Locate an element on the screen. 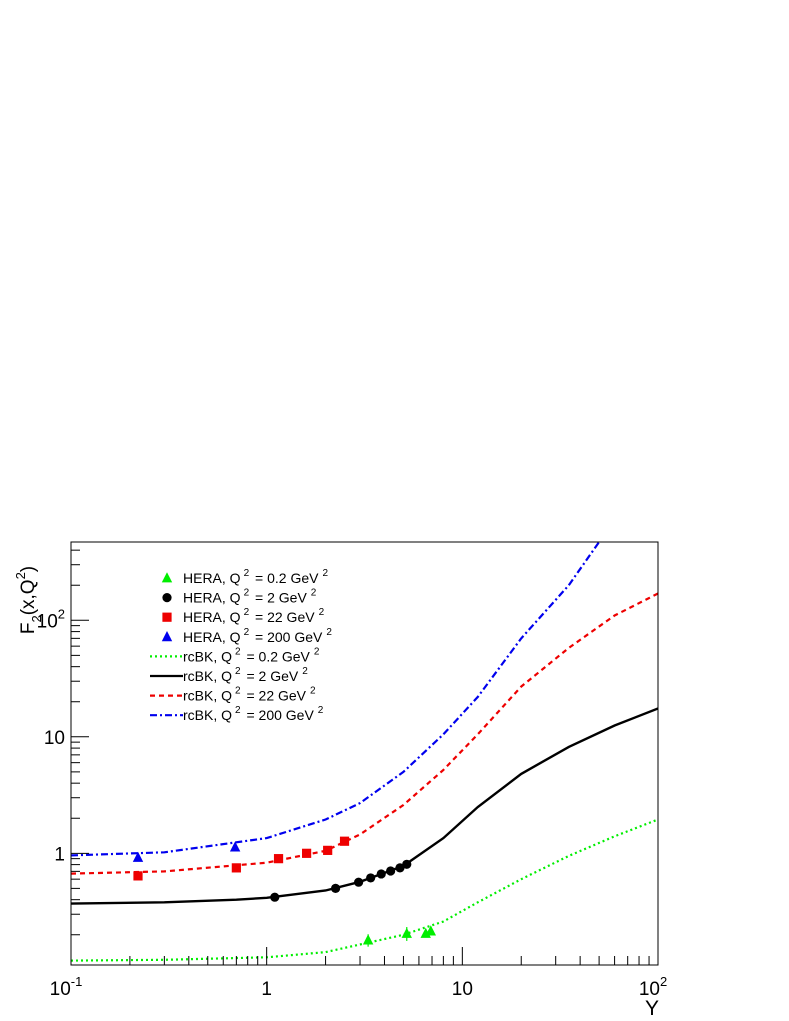 Image resolution: width=789 pixels, height=1021 pixels. y-label-sup: 2 is located at coordinates (20, 575).